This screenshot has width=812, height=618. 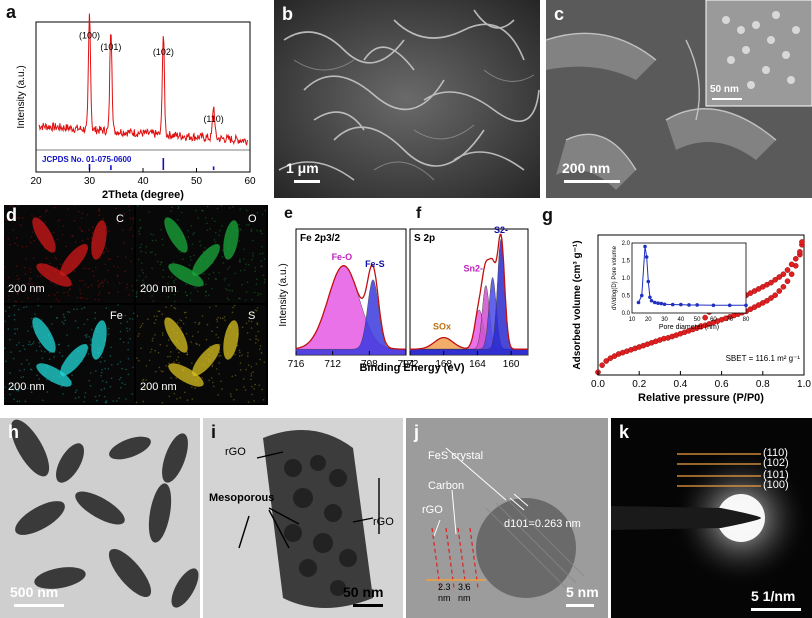 What do you see at coordinates (158, 387) in the screenshot?
I see `eds-scale-s: 200 nm` at bounding box center [158, 387].